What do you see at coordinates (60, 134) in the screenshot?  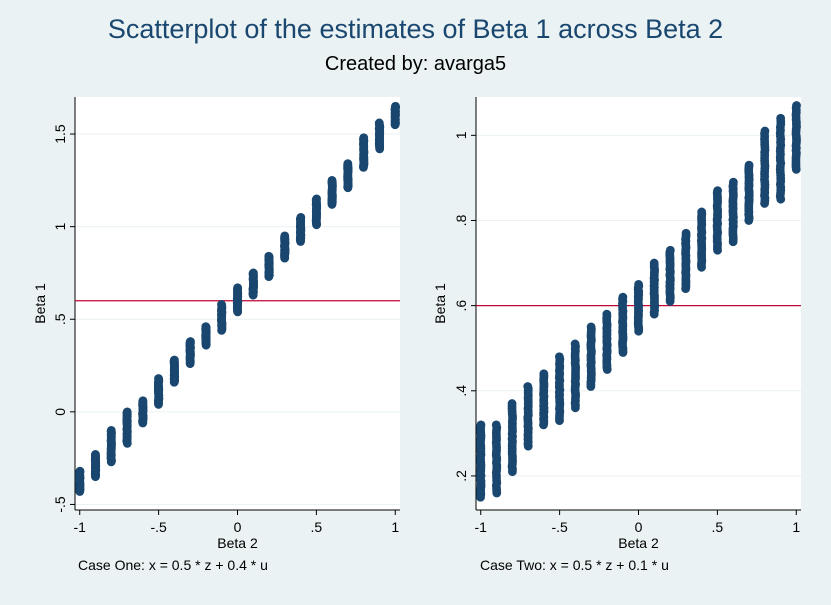 I see `y-tick-label-4: 1.5` at bounding box center [60, 134].